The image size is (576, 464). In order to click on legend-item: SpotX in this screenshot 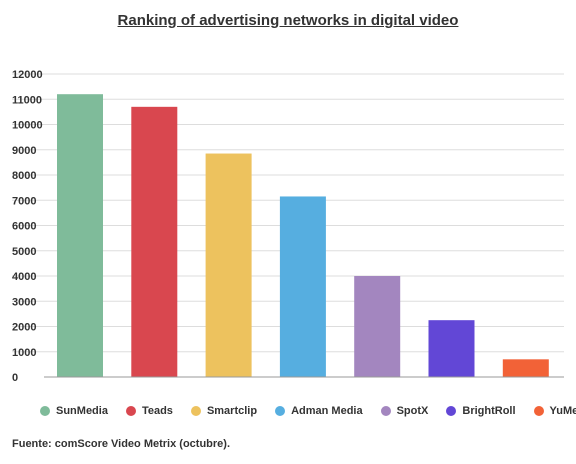, I will do `click(404, 411)`.